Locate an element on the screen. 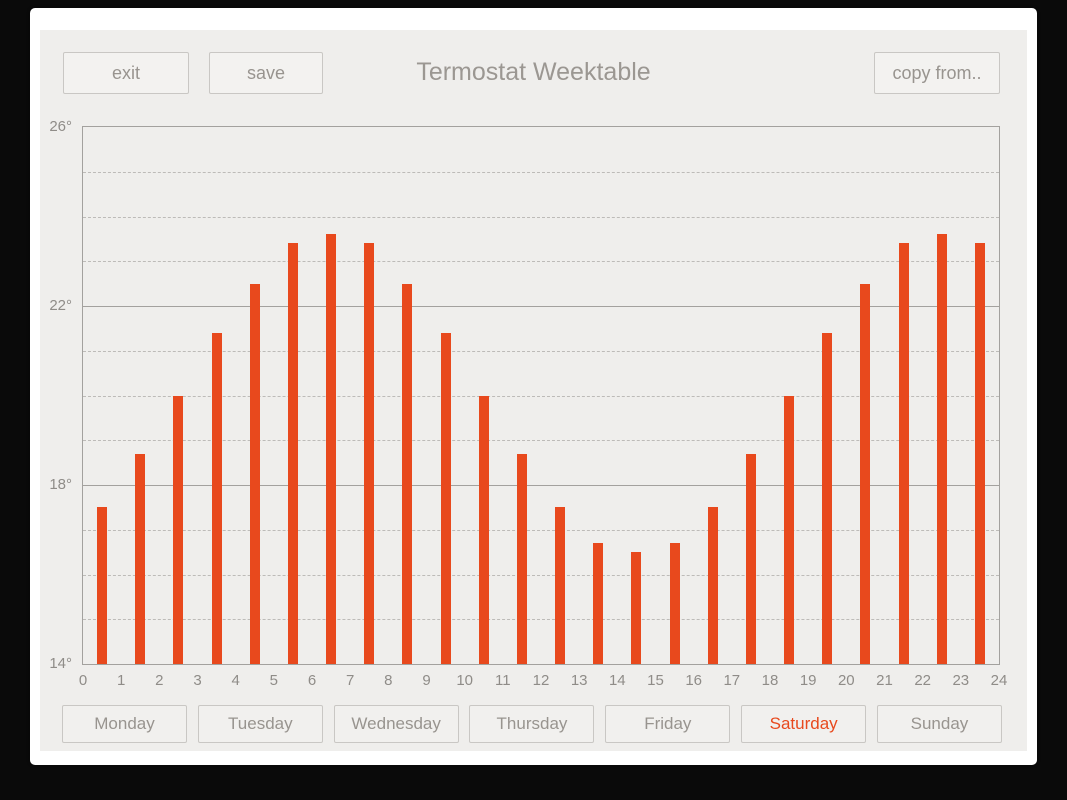 Image resolution: width=1067 pixels, height=800 pixels. x-tick-label-1: 1 is located at coordinates (121, 680).